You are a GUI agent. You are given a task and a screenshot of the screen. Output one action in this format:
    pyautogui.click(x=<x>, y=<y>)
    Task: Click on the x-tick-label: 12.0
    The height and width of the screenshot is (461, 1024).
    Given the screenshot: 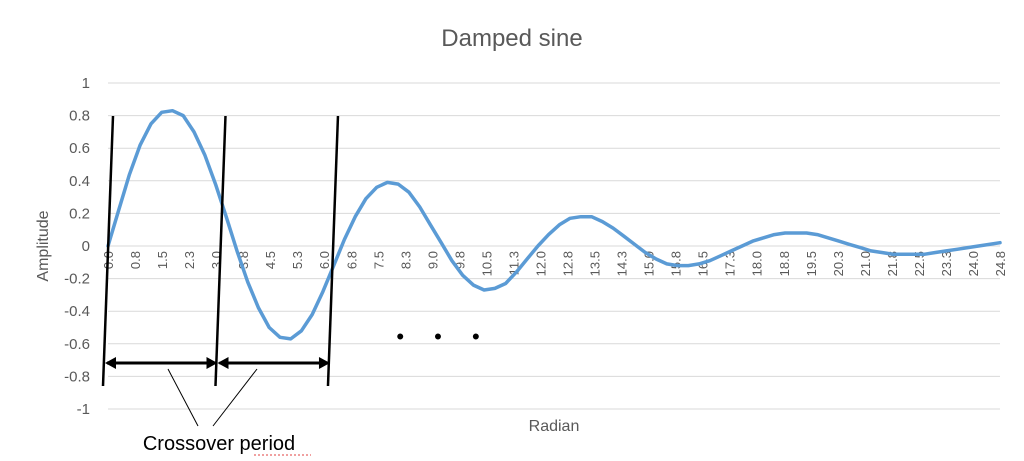 What is the action you would take?
    pyautogui.click(x=540, y=263)
    